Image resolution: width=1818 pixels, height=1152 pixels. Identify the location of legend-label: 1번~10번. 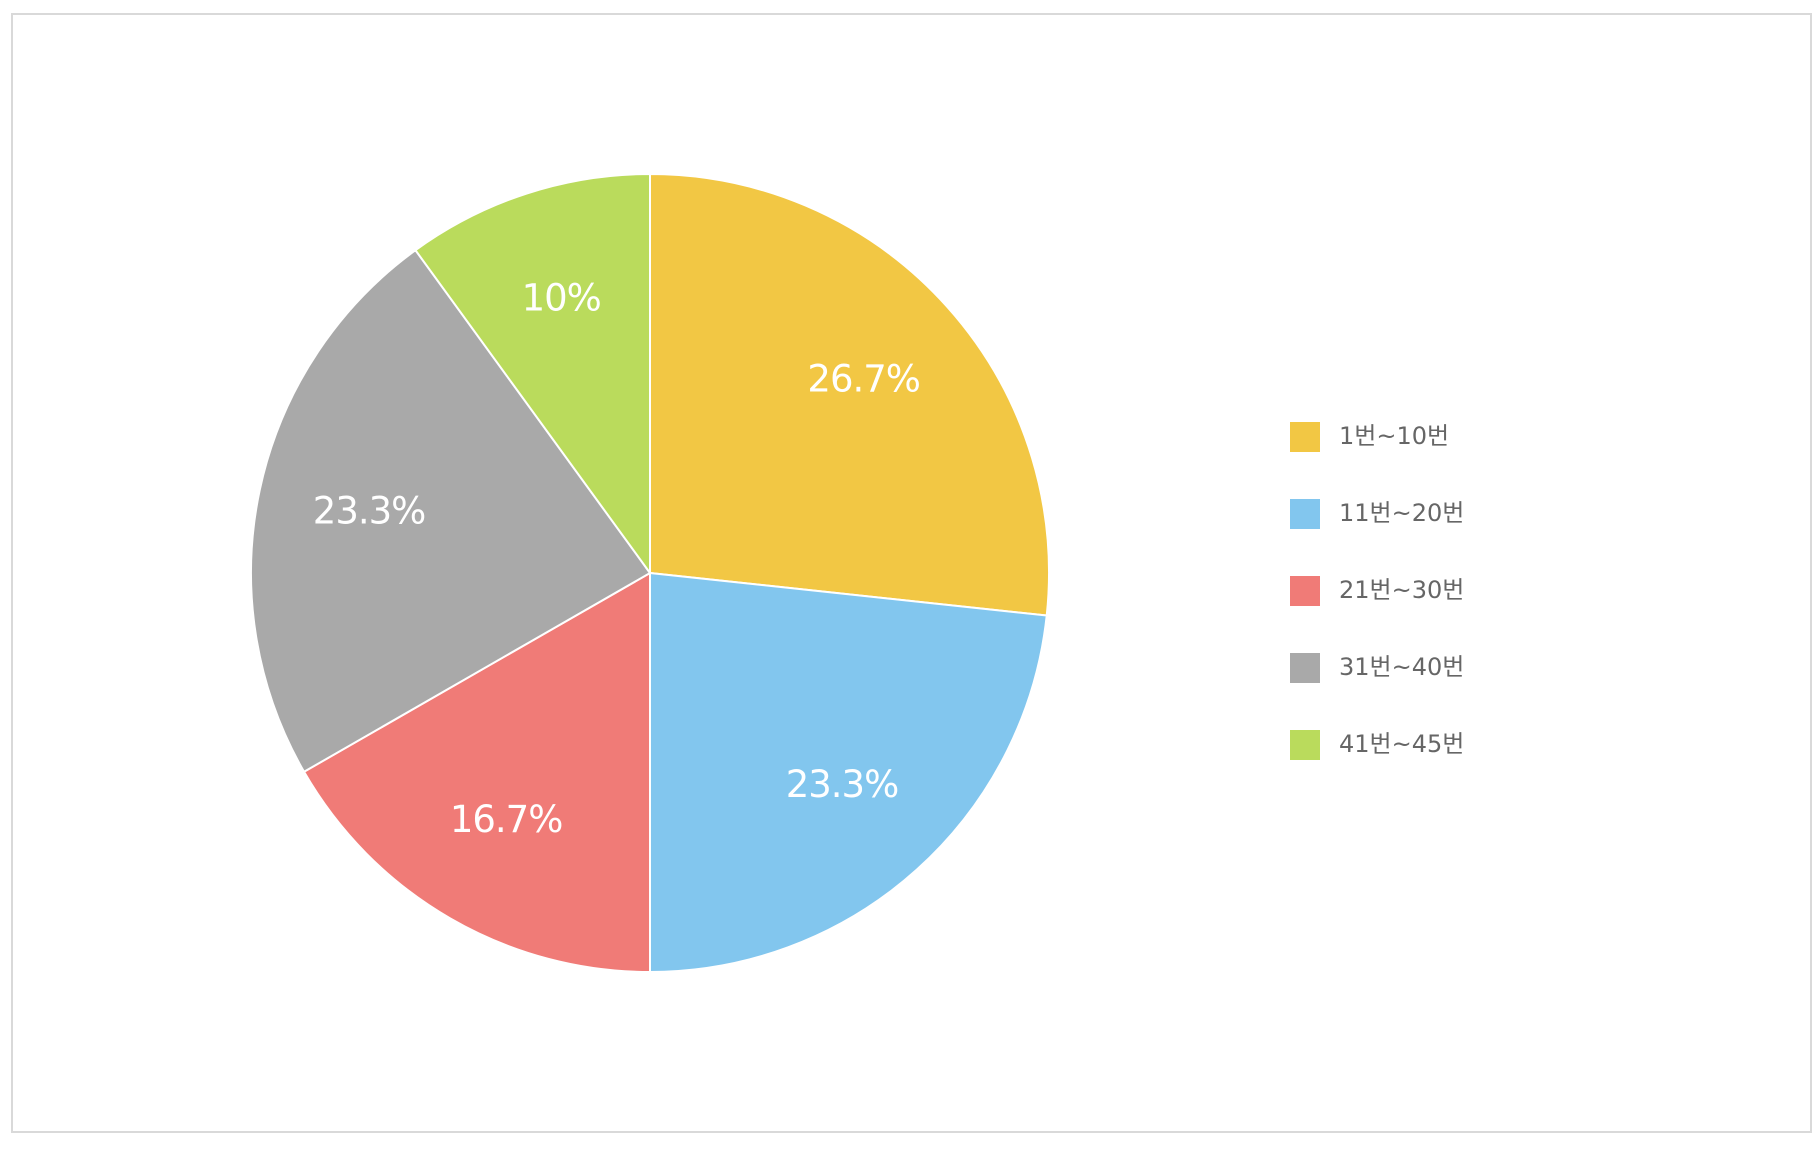
(1394, 436).